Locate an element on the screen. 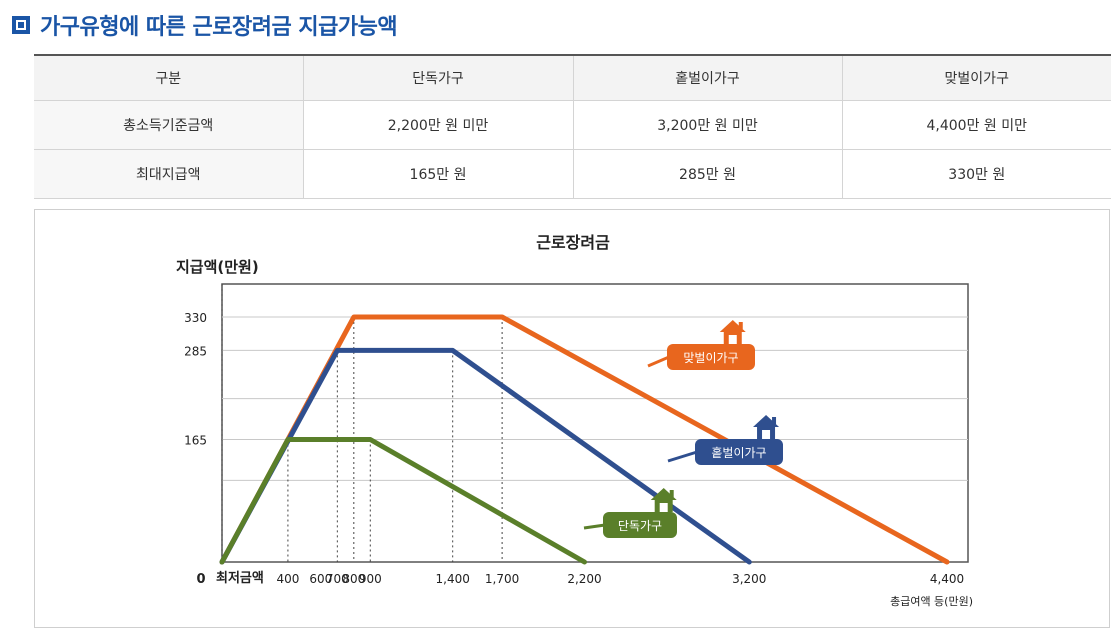 The width and height of the screenshot is (1116, 633). x-tick-label: 800 is located at coordinates (353, 579).